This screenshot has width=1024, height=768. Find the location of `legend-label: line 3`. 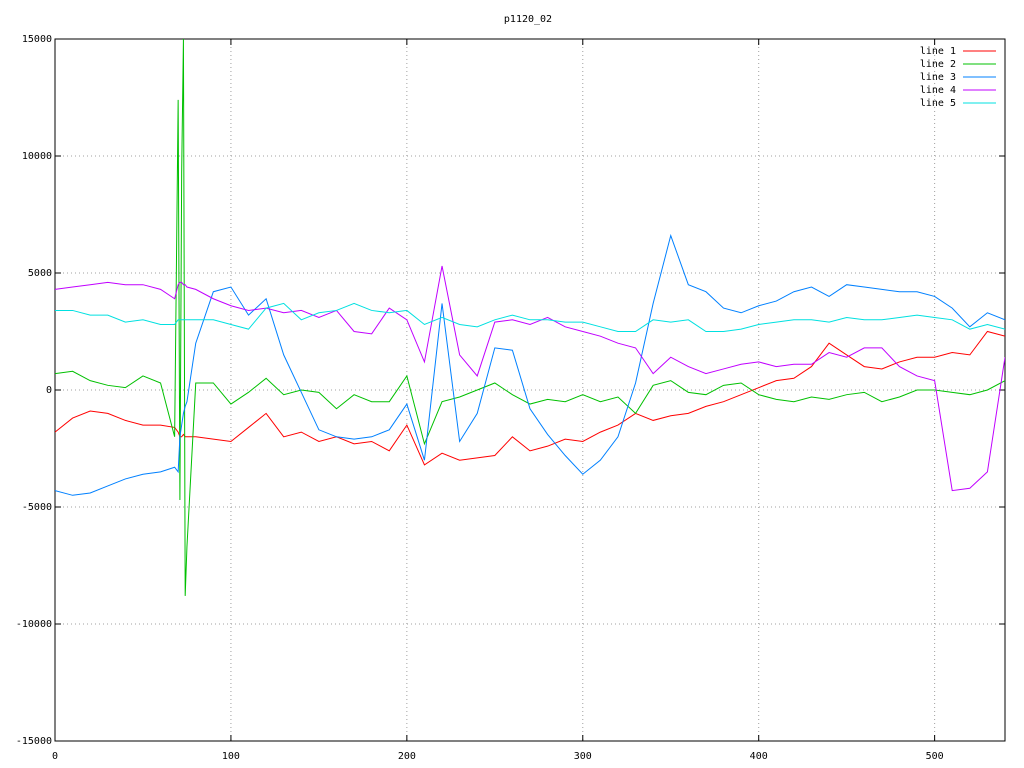

legend-label: line 3 is located at coordinates (938, 77).